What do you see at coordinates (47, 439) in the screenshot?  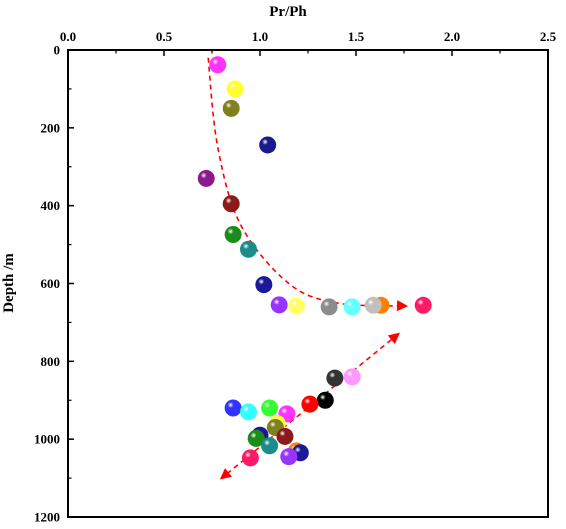 I see `y-tick-label: 1000` at bounding box center [47, 439].